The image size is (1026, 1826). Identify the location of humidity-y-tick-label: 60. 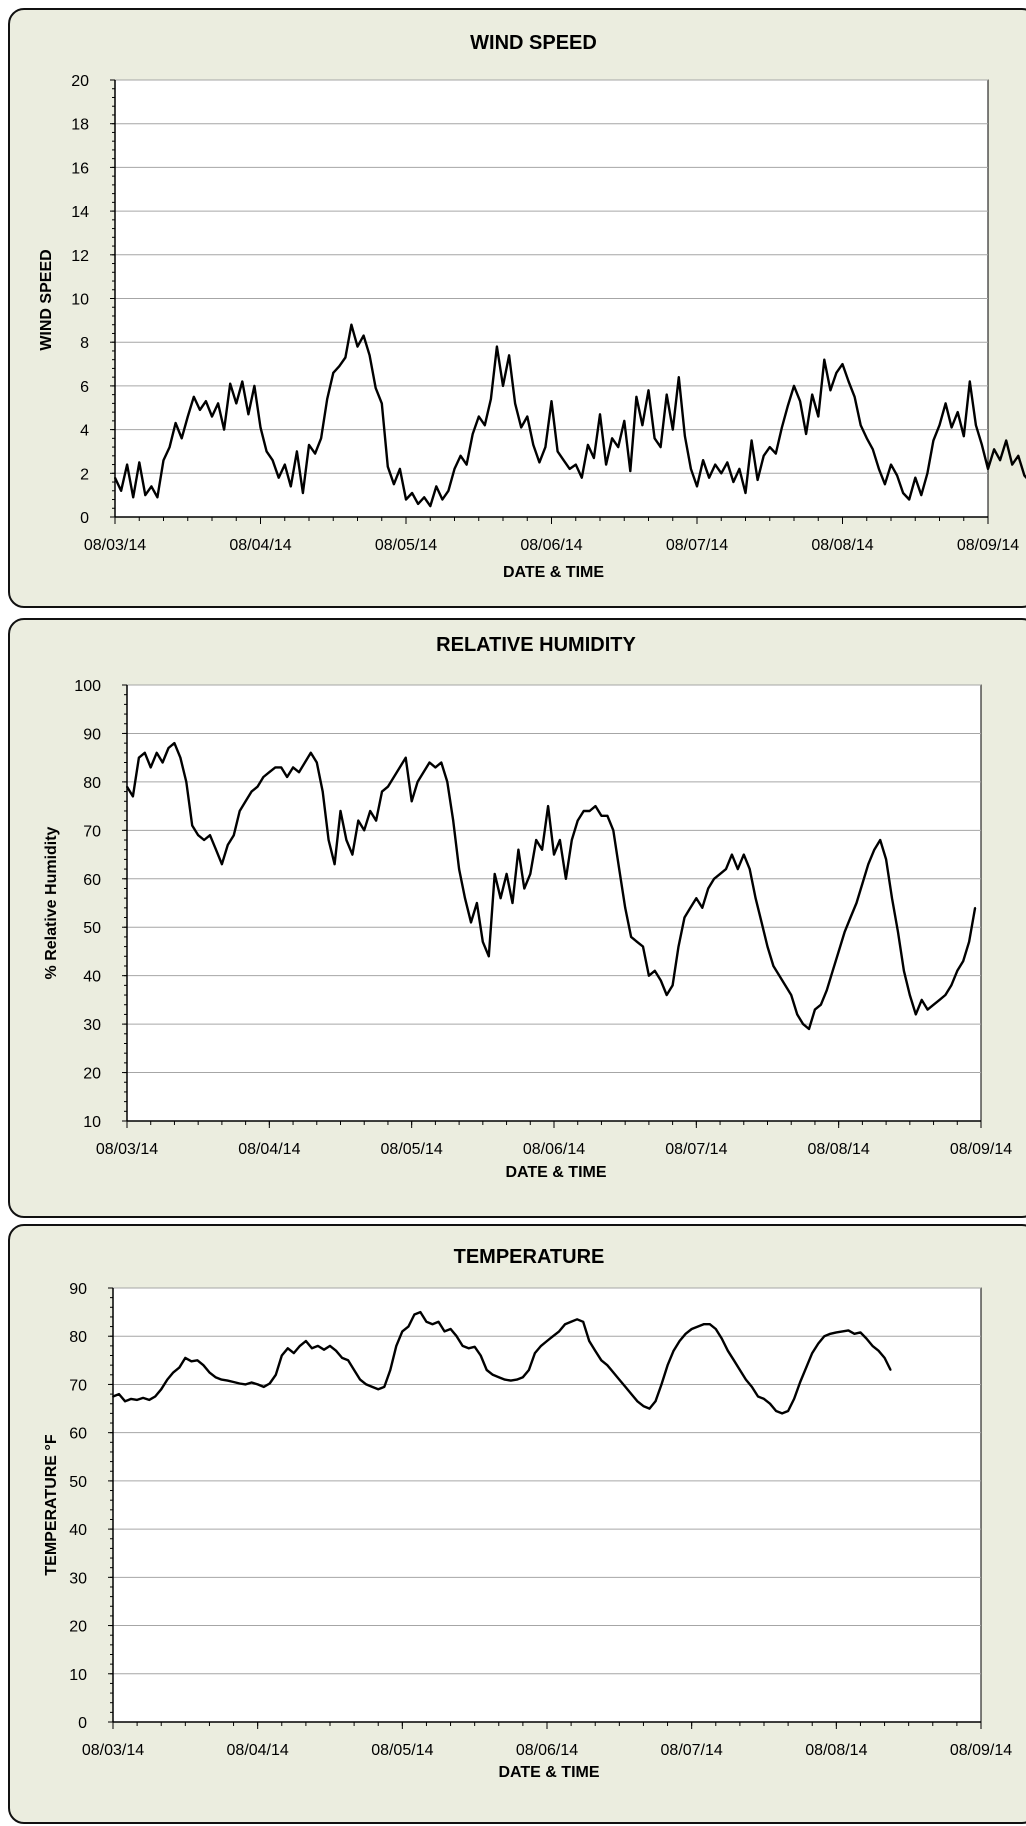
(92, 880).